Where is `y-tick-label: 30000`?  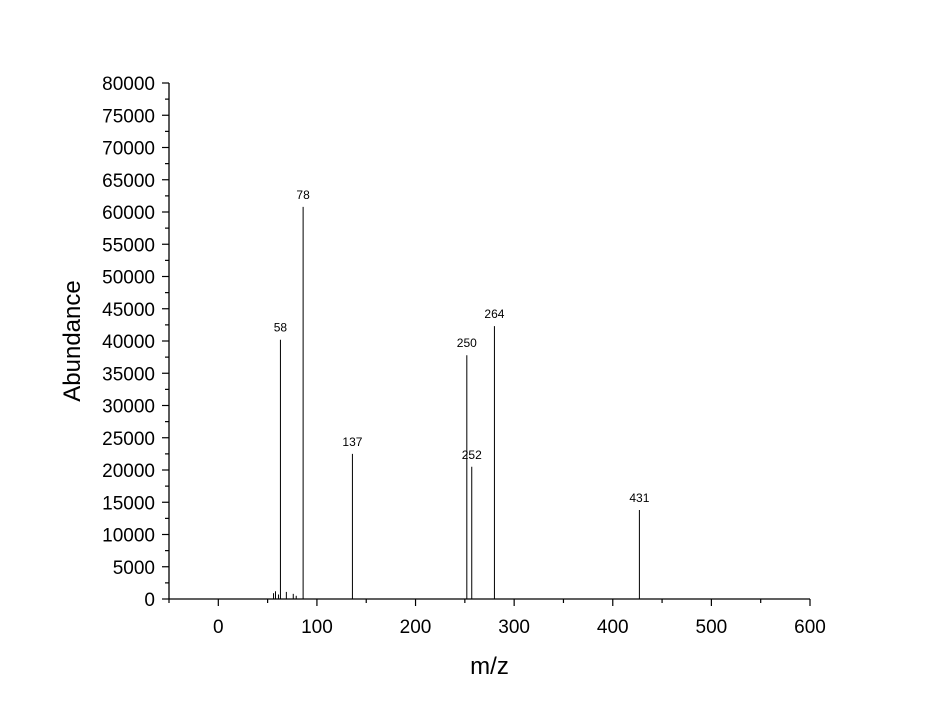 y-tick-label: 30000 is located at coordinates (128, 407).